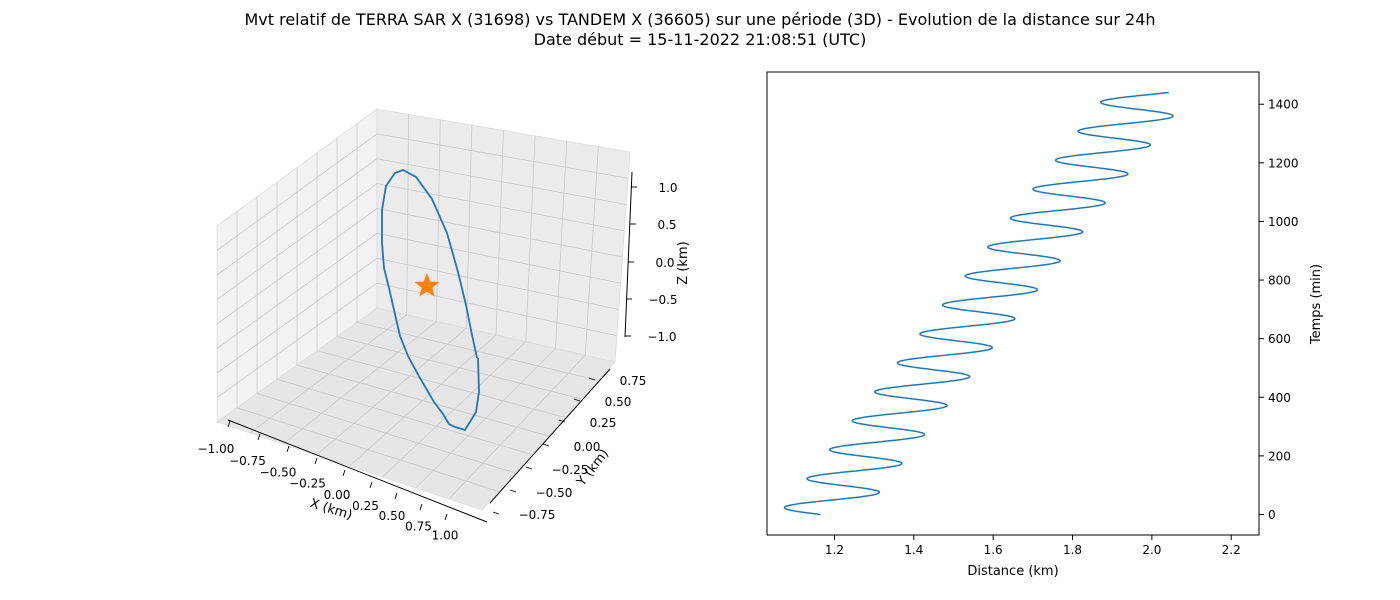  I want to click on x-tick-label-2d: 1.2, so click(834, 550).